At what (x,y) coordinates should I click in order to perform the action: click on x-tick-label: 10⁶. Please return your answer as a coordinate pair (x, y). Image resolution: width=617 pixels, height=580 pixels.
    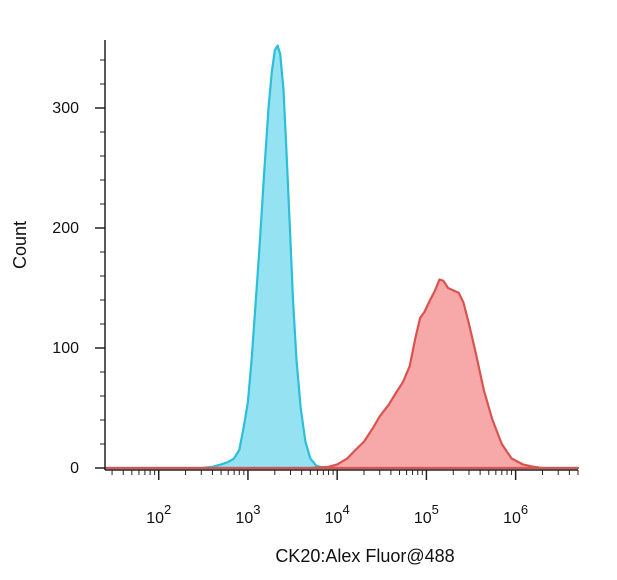
    Looking at the image, I should click on (515, 514).